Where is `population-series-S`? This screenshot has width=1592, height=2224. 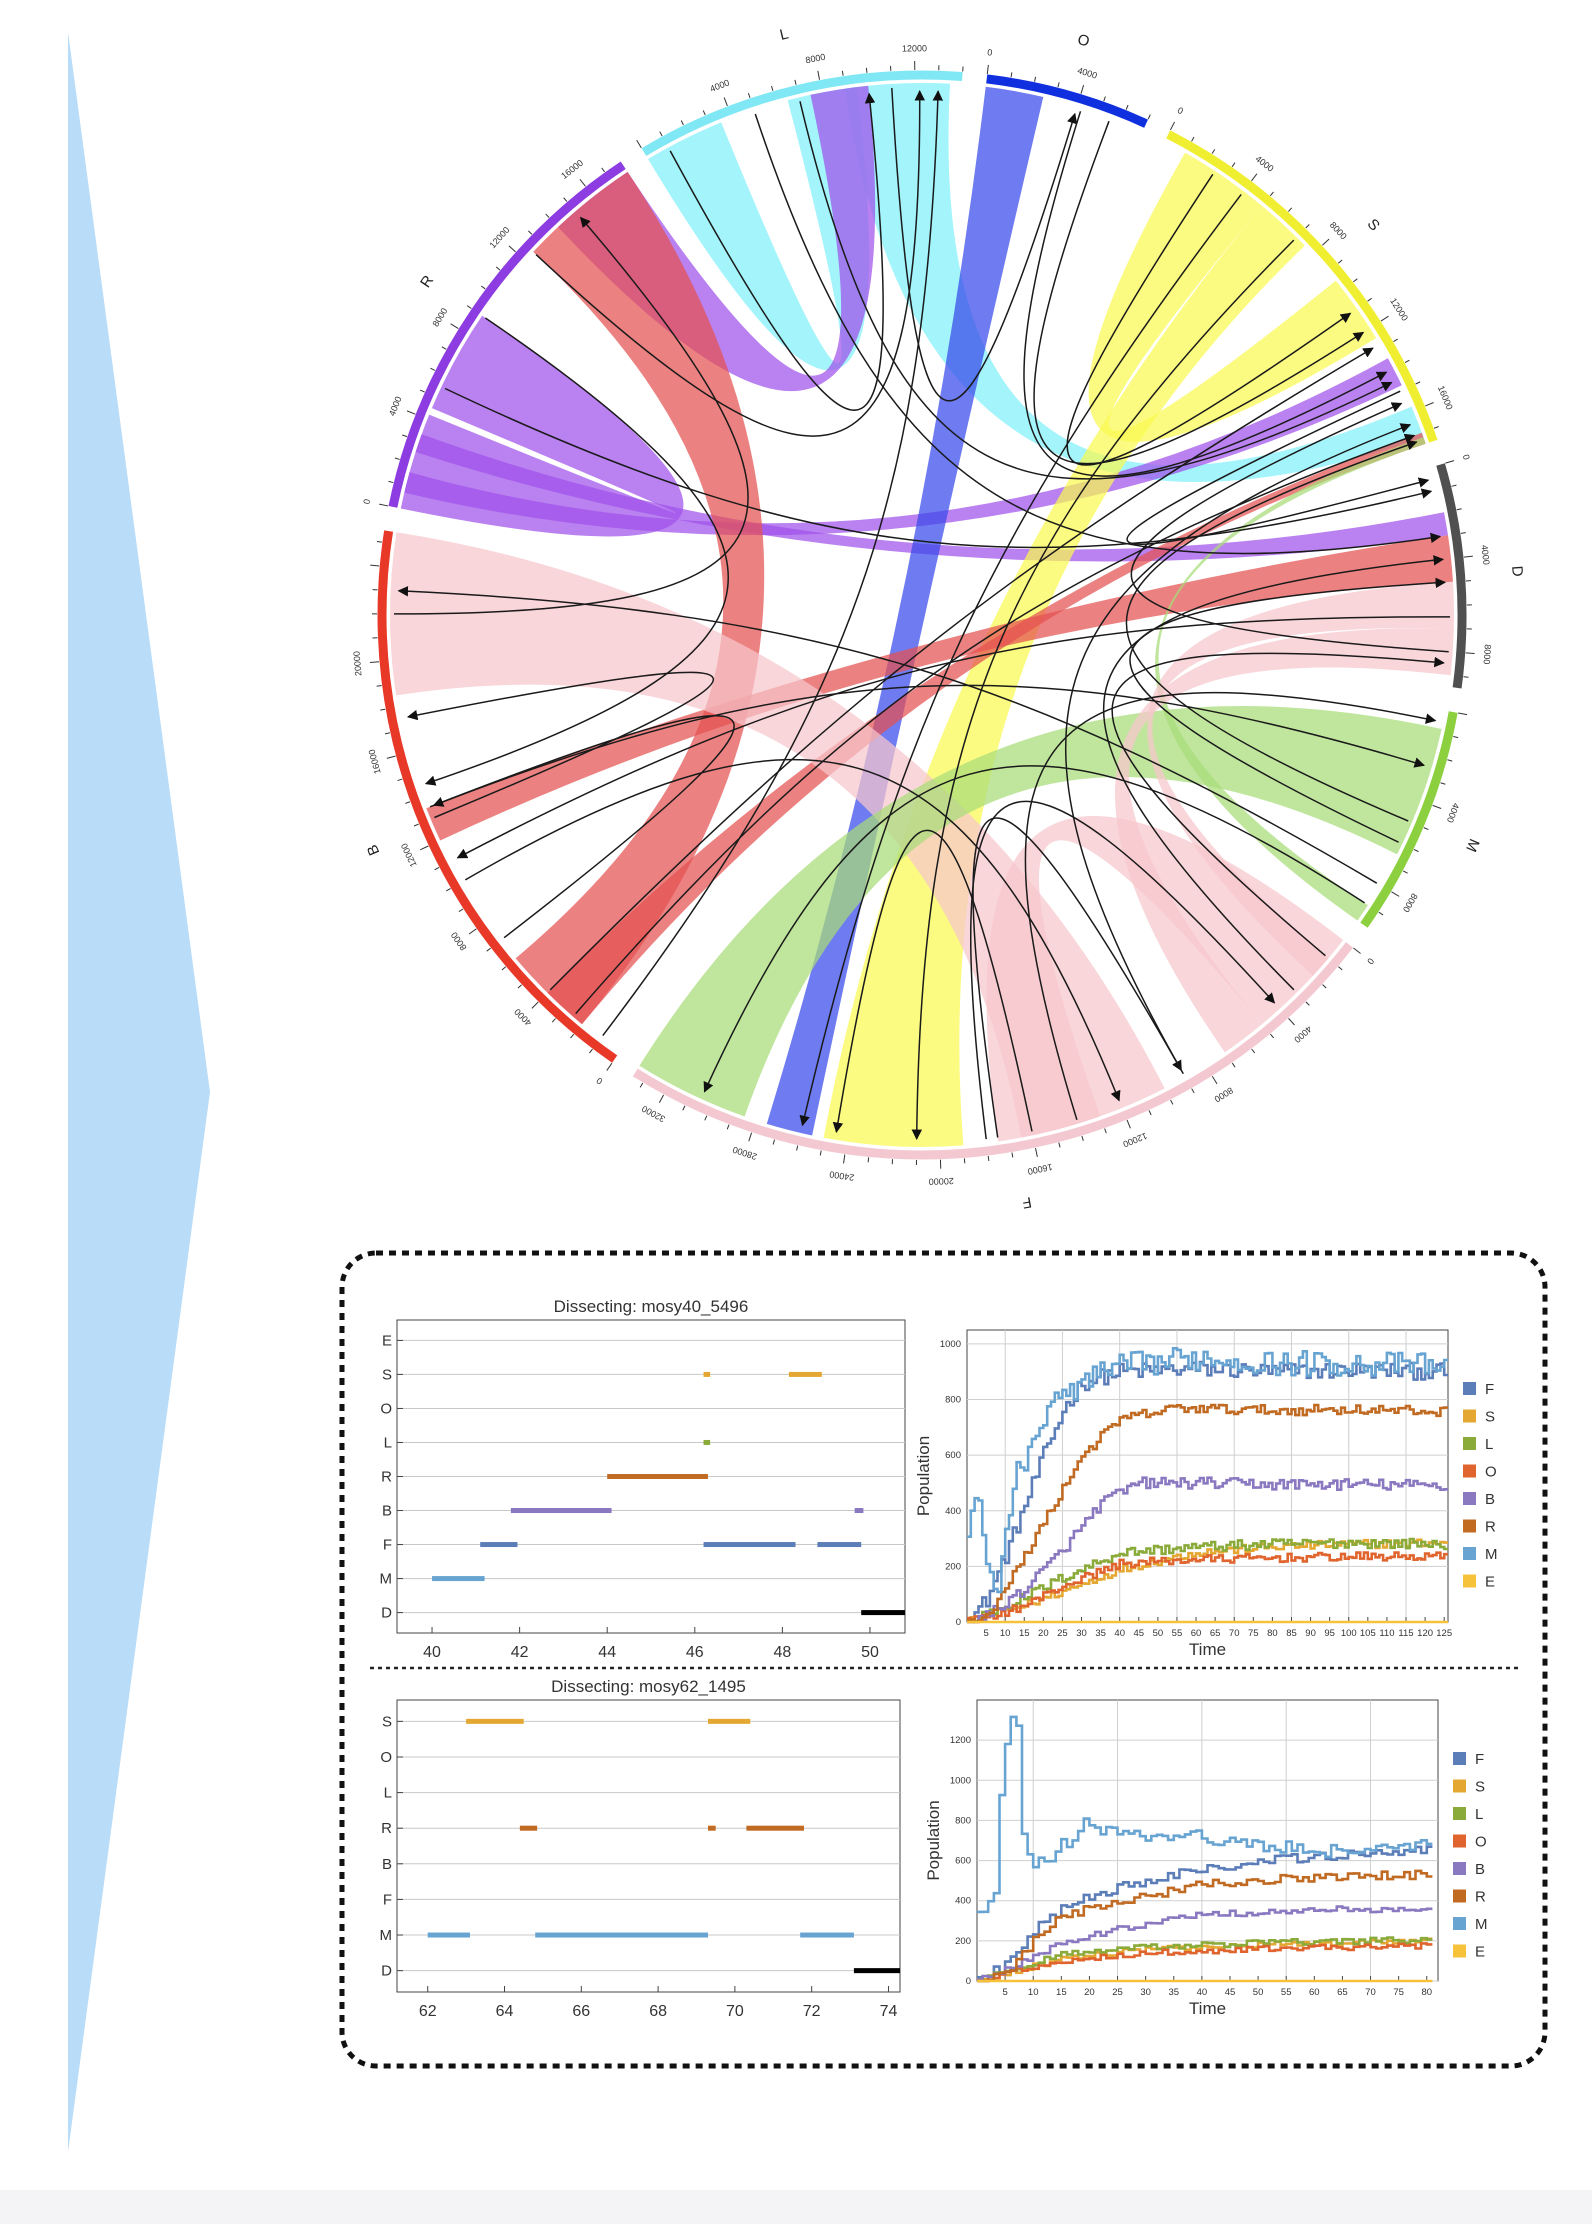
population-series-S is located at coordinates (1207, 1581).